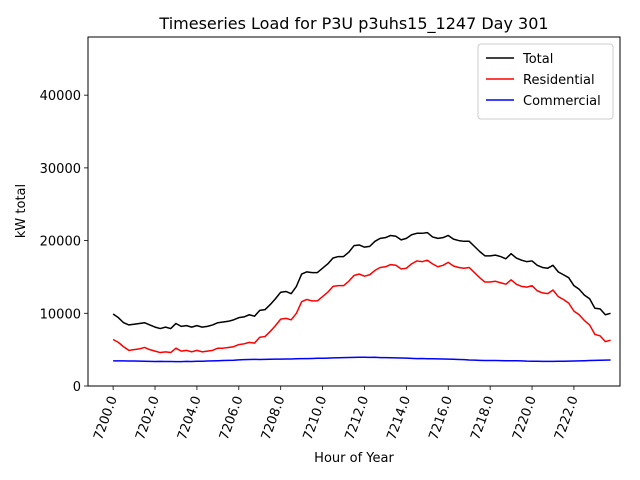  What do you see at coordinates (354, 458) in the screenshot?
I see `x-axis-label: Hour of Year` at bounding box center [354, 458].